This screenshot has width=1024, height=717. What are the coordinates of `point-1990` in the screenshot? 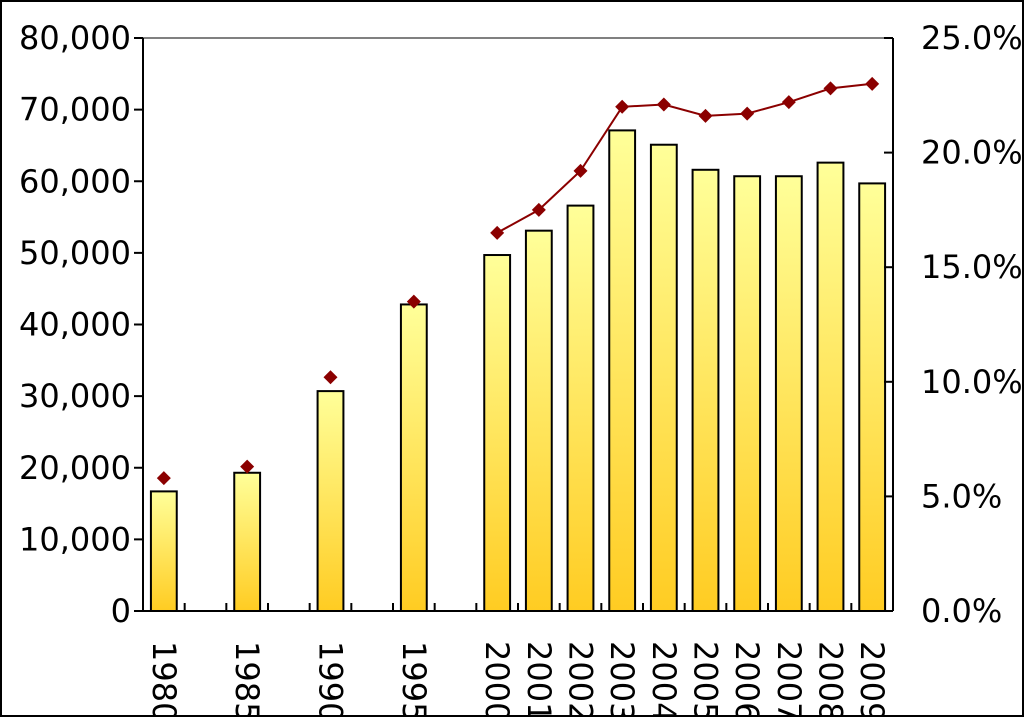 It's located at (330, 377).